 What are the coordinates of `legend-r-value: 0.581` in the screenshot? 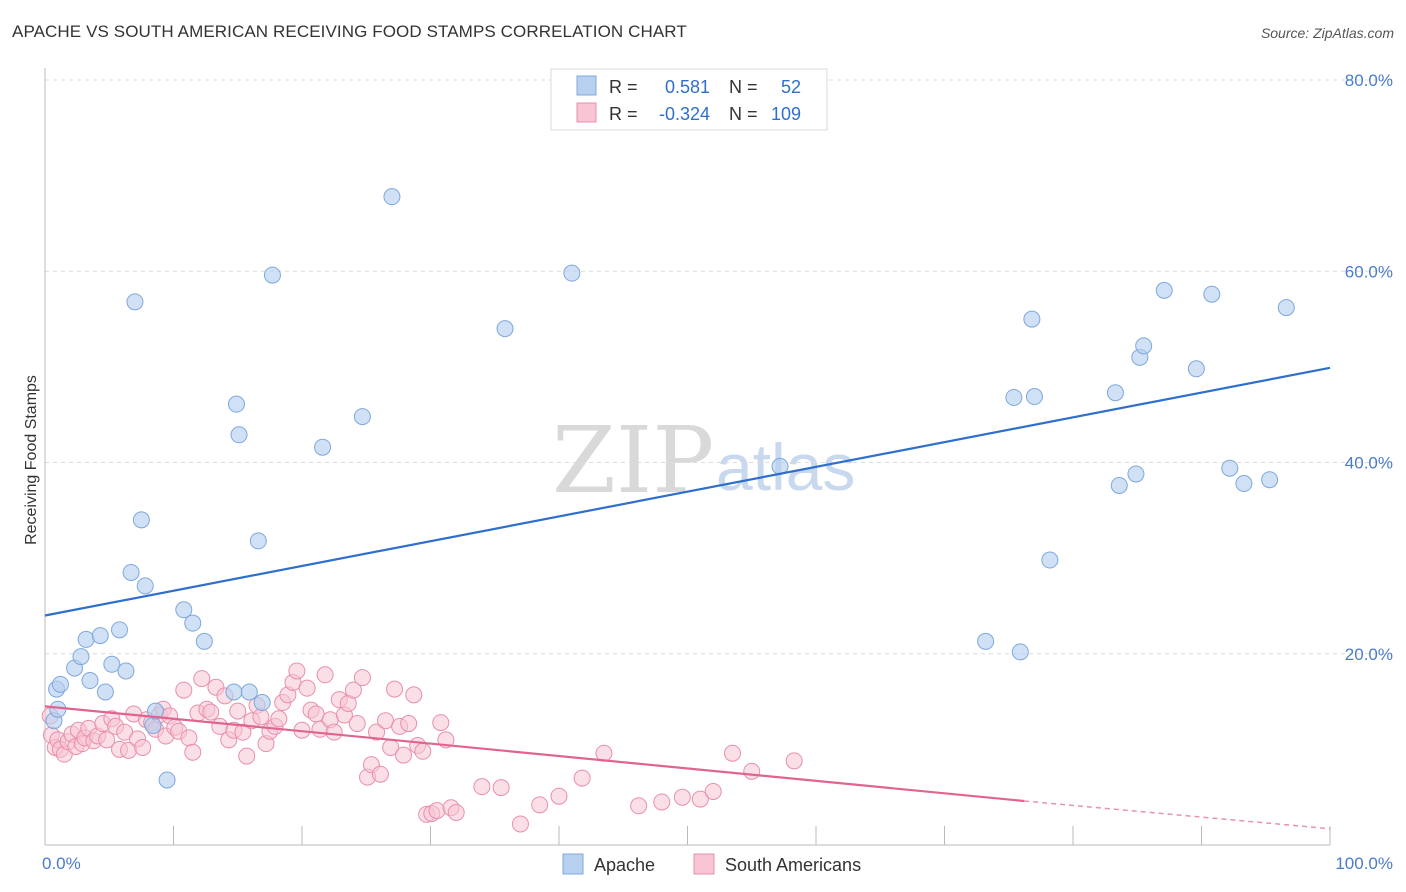 It's located at (687, 87).